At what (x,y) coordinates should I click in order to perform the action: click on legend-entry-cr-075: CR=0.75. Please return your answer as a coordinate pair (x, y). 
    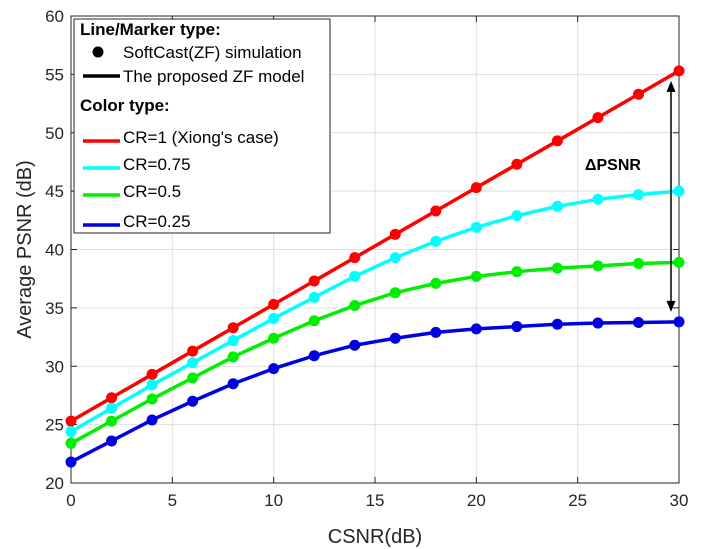
    Looking at the image, I should click on (157, 164).